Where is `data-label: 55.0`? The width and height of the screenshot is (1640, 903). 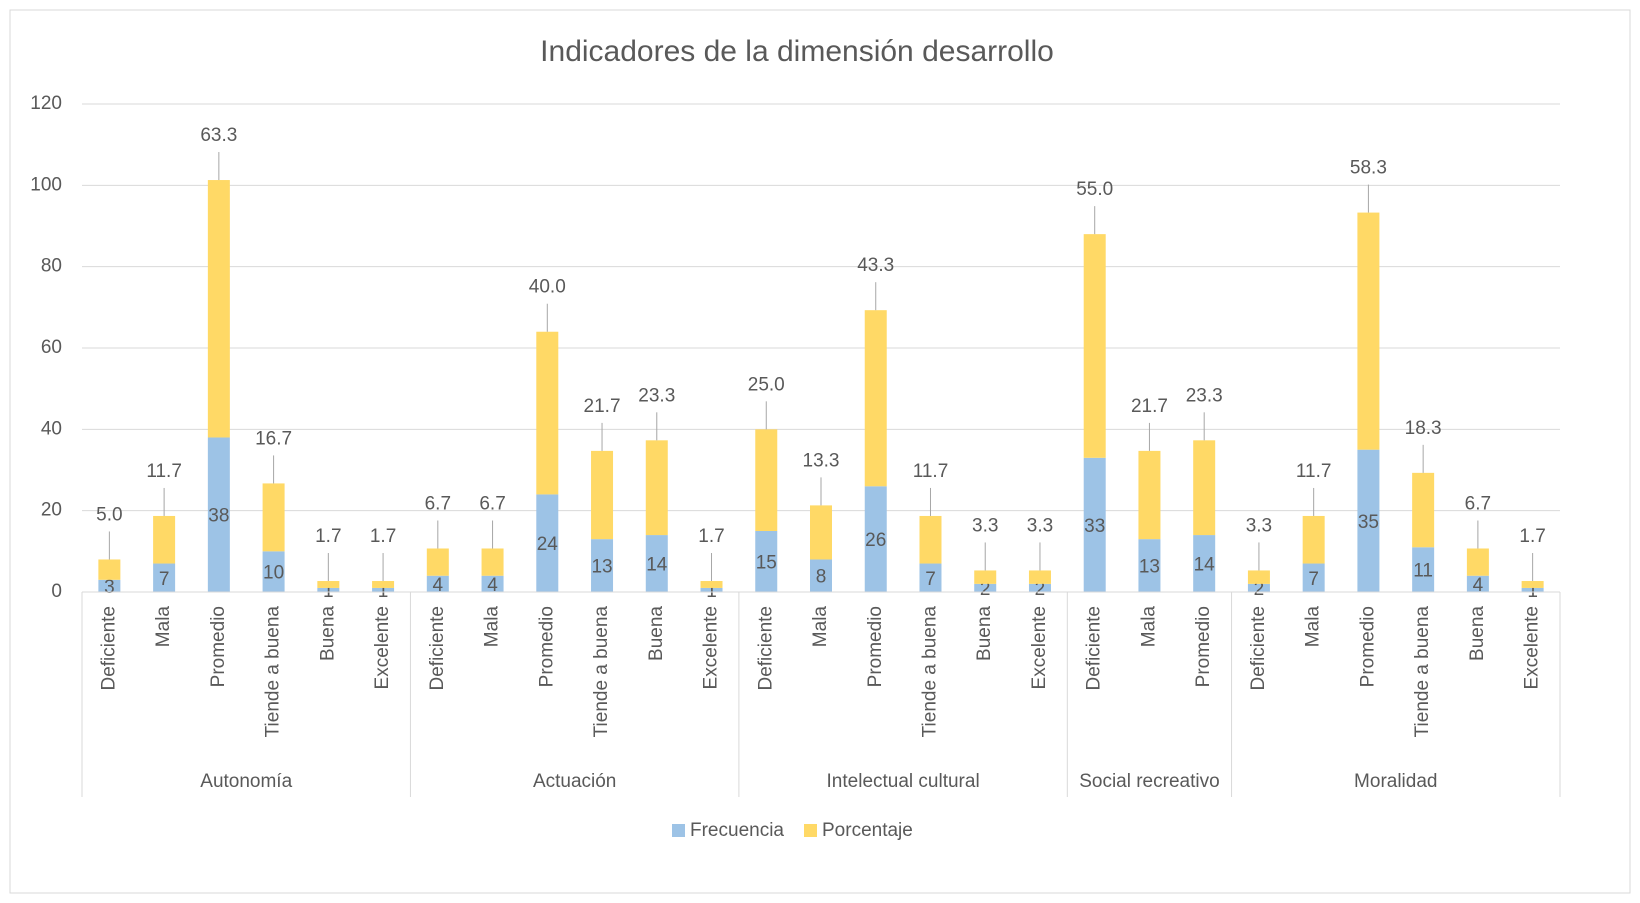 data-label: 55.0 is located at coordinates (1094, 189).